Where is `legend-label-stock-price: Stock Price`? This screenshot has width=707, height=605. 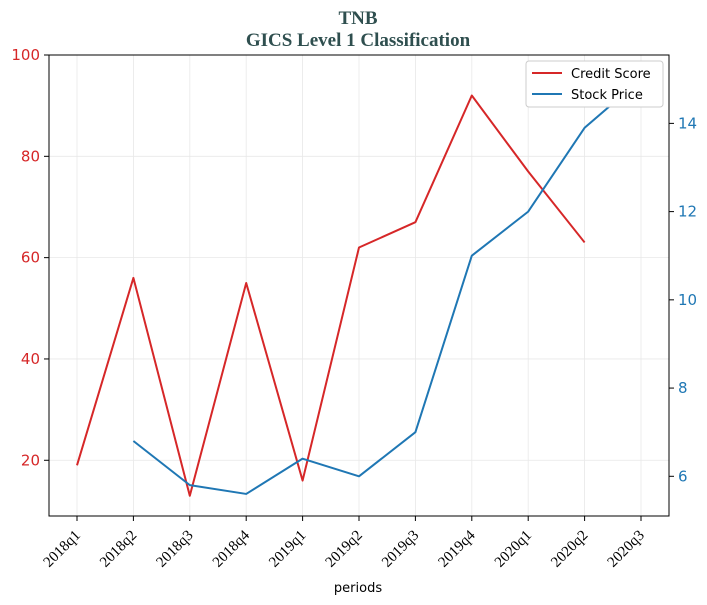 legend-label-stock-price: Stock Price is located at coordinates (607, 95).